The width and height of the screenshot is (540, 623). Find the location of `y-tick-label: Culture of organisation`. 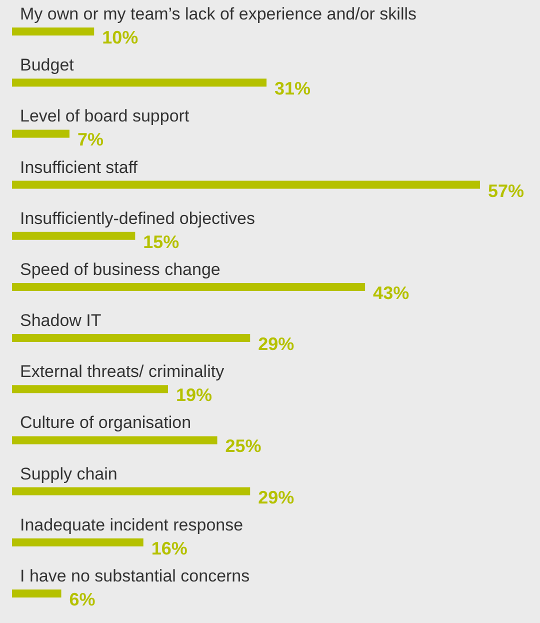

y-tick-label: Culture of organisation is located at coordinates (106, 422).